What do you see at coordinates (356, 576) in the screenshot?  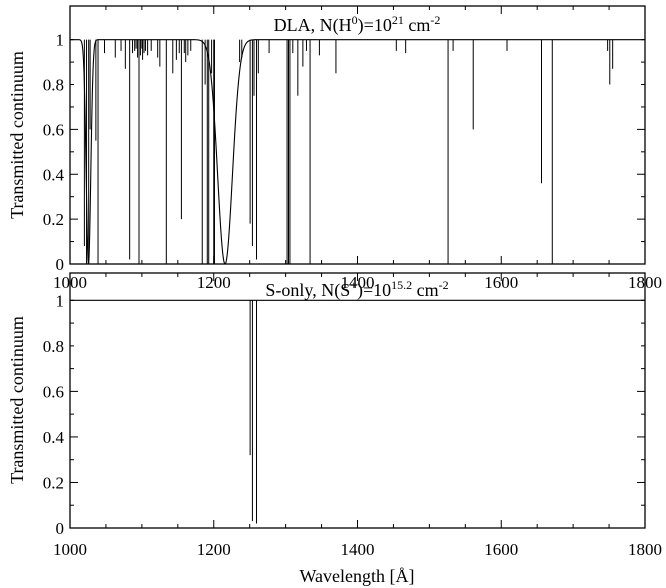 I see `x-axis-label: Wavelength [Å]` at bounding box center [356, 576].